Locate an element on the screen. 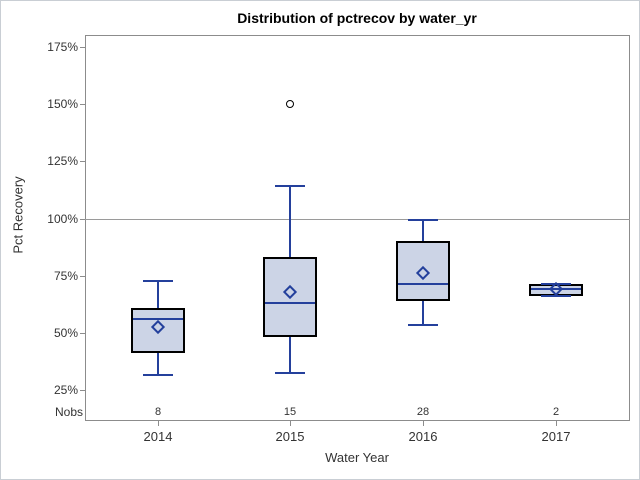 This screenshot has height=480, width=640. whisker-cap-high-2014 is located at coordinates (158, 281).